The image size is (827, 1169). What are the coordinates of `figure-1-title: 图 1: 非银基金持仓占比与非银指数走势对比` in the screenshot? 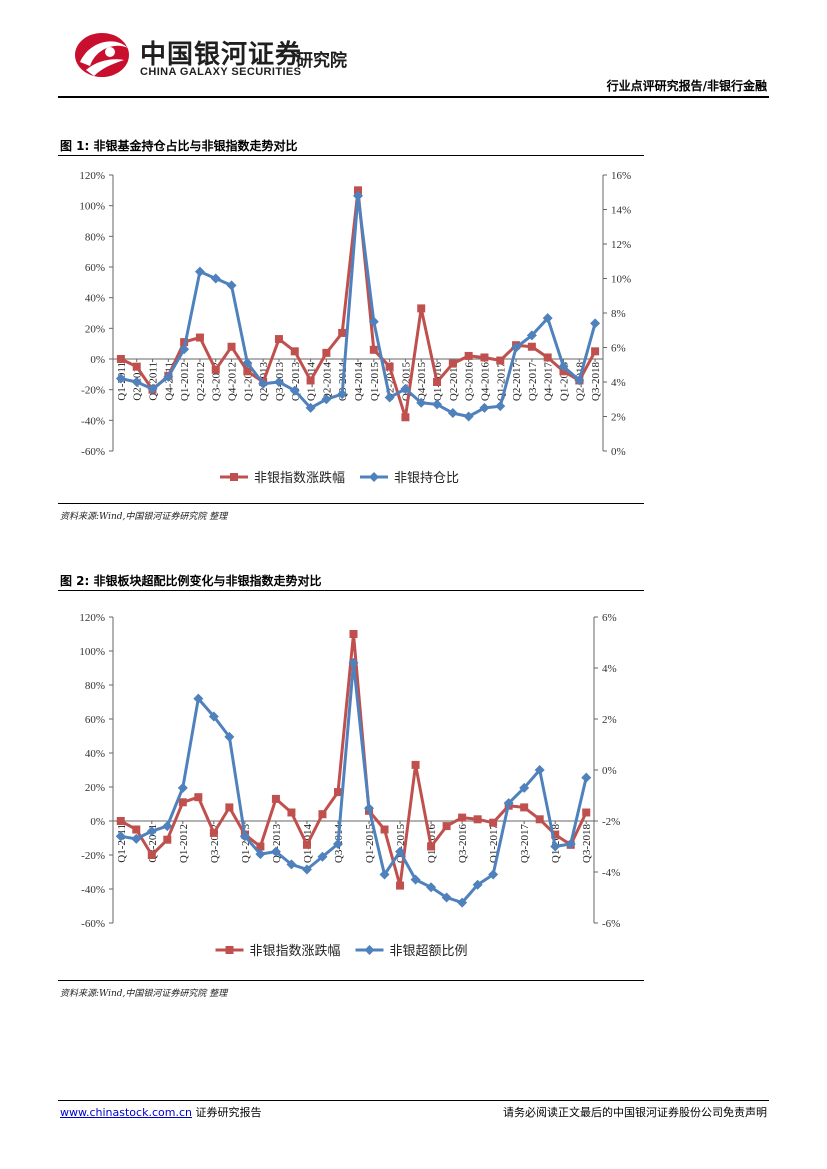 It's located at (179, 146).